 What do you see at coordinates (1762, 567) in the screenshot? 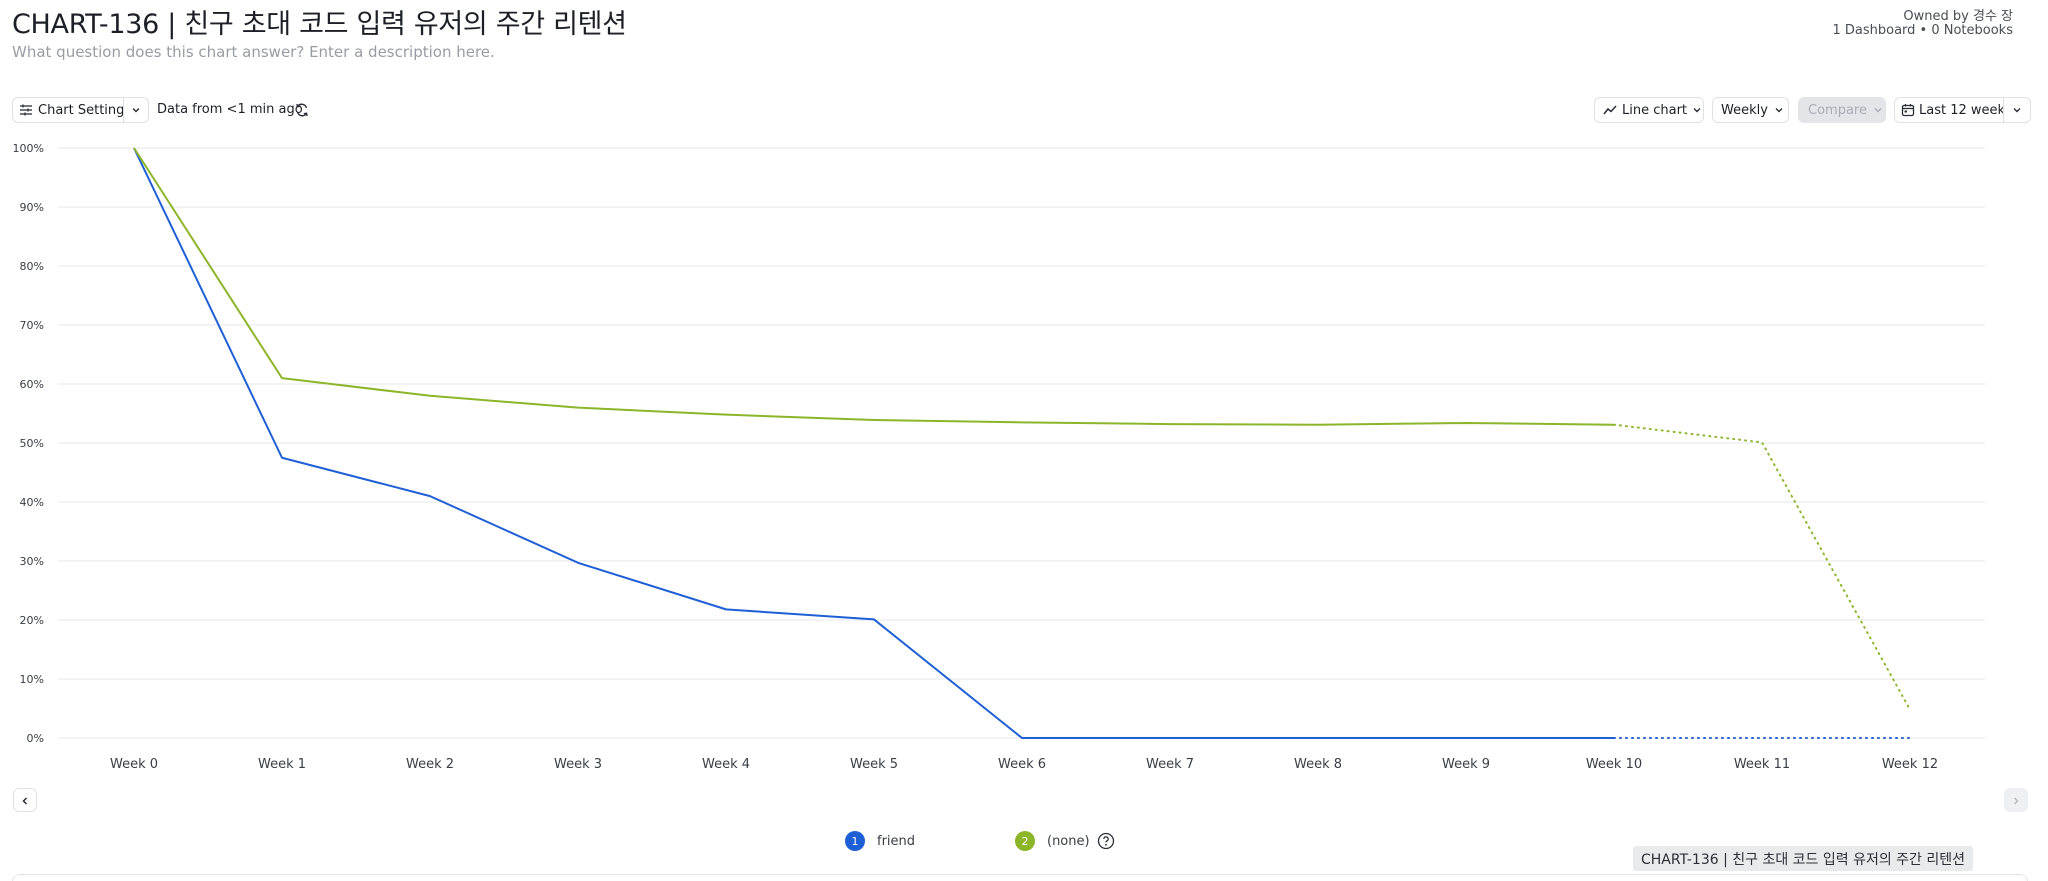
I see `series-line-incomplete` at bounding box center [1762, 567].